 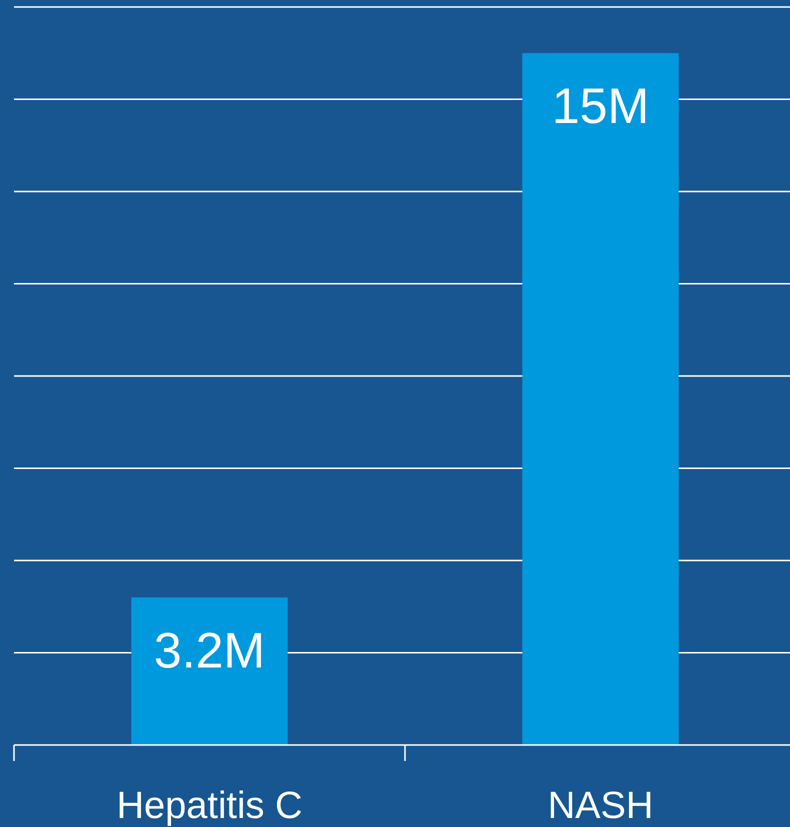 What do you see at coordinates (601, 106) in the screenshot?
I see `data-label: 15M` at bounding box center [601, 106].